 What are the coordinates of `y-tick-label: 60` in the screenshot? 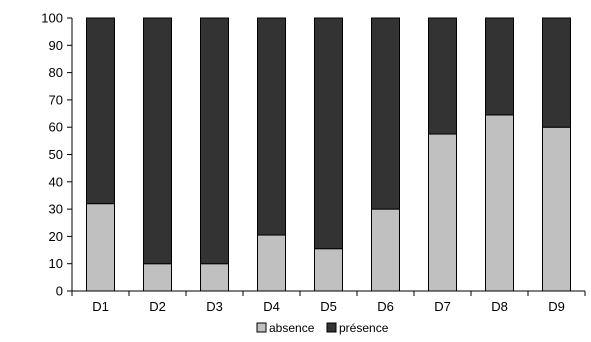 It's located at (56, 127).